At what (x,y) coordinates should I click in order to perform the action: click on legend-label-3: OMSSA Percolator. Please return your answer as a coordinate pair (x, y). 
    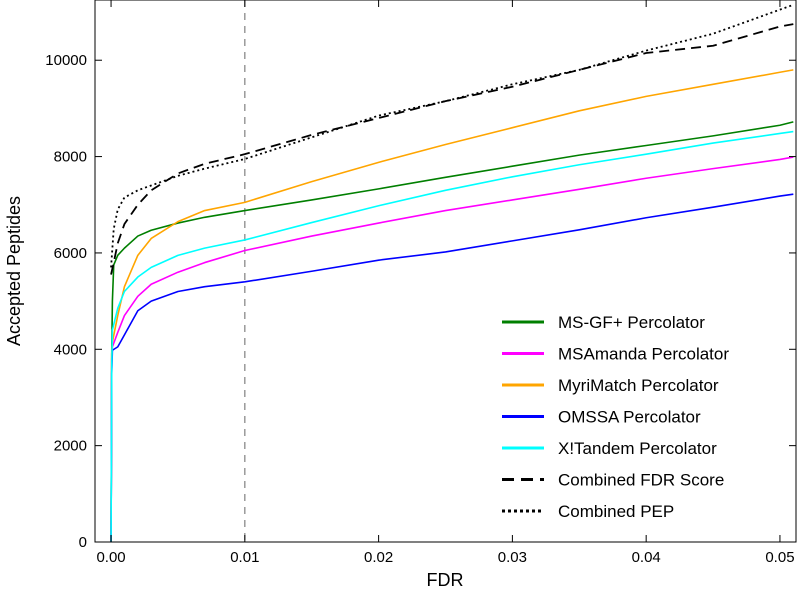
    Looking at the image, I should click on (629, 417).